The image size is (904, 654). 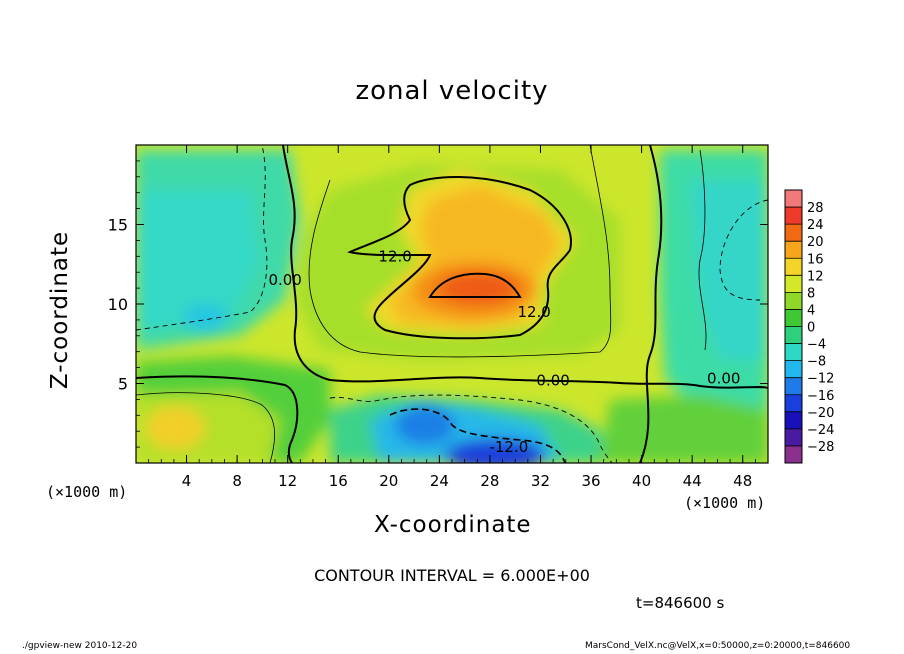 I want to click on colorbar-label: 16, so click(x=815, y=259).